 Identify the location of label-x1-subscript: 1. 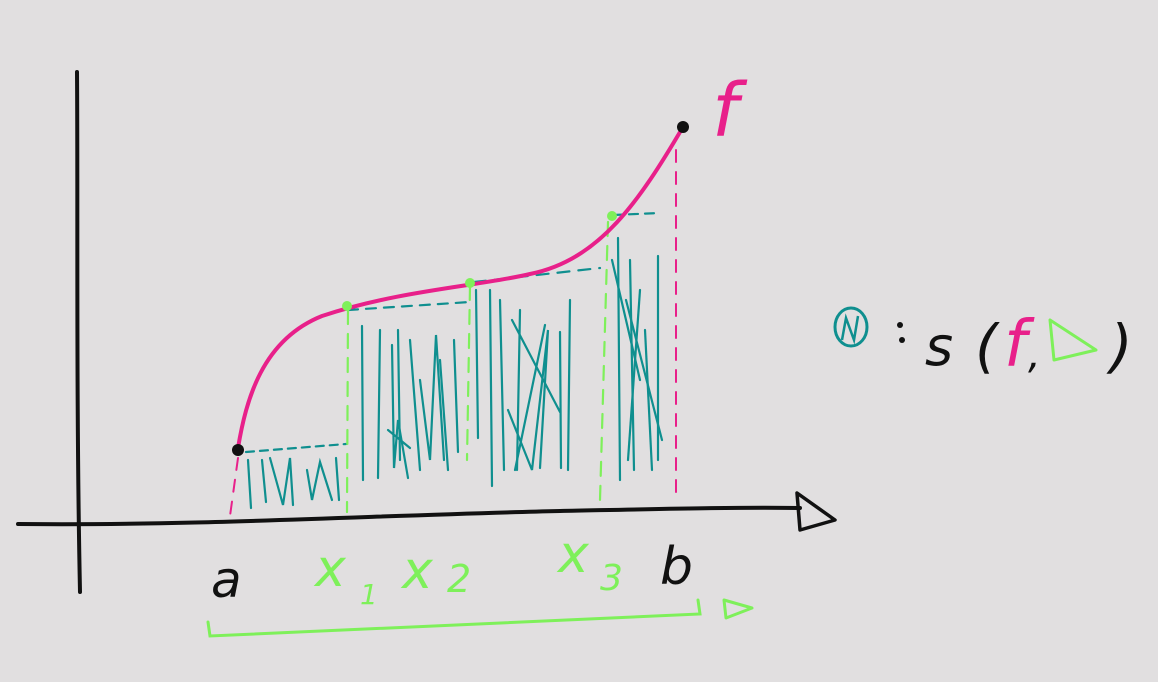
(369, 594).